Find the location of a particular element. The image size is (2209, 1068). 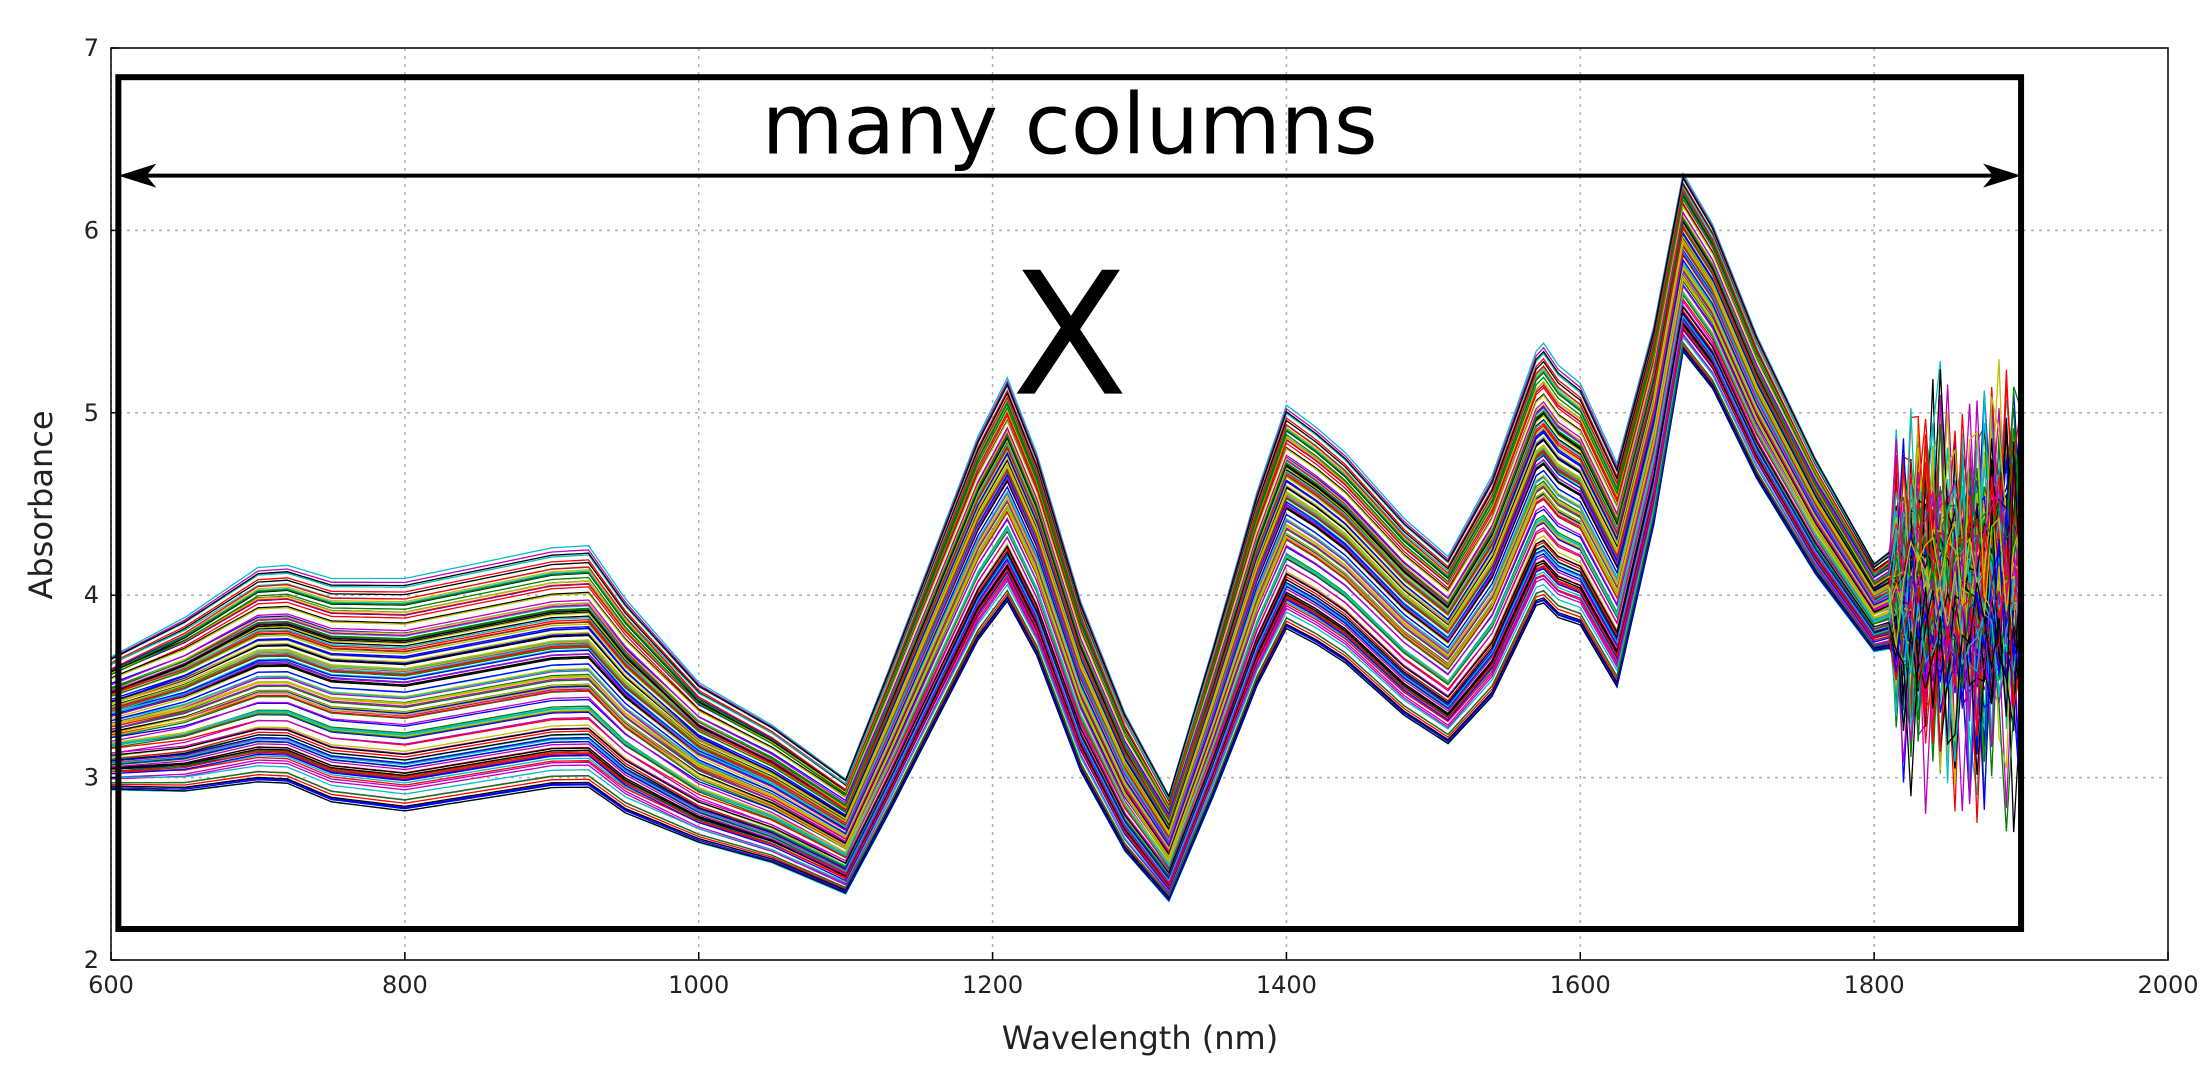

y-tick-label: 7 is located at coordinates (91, 48).